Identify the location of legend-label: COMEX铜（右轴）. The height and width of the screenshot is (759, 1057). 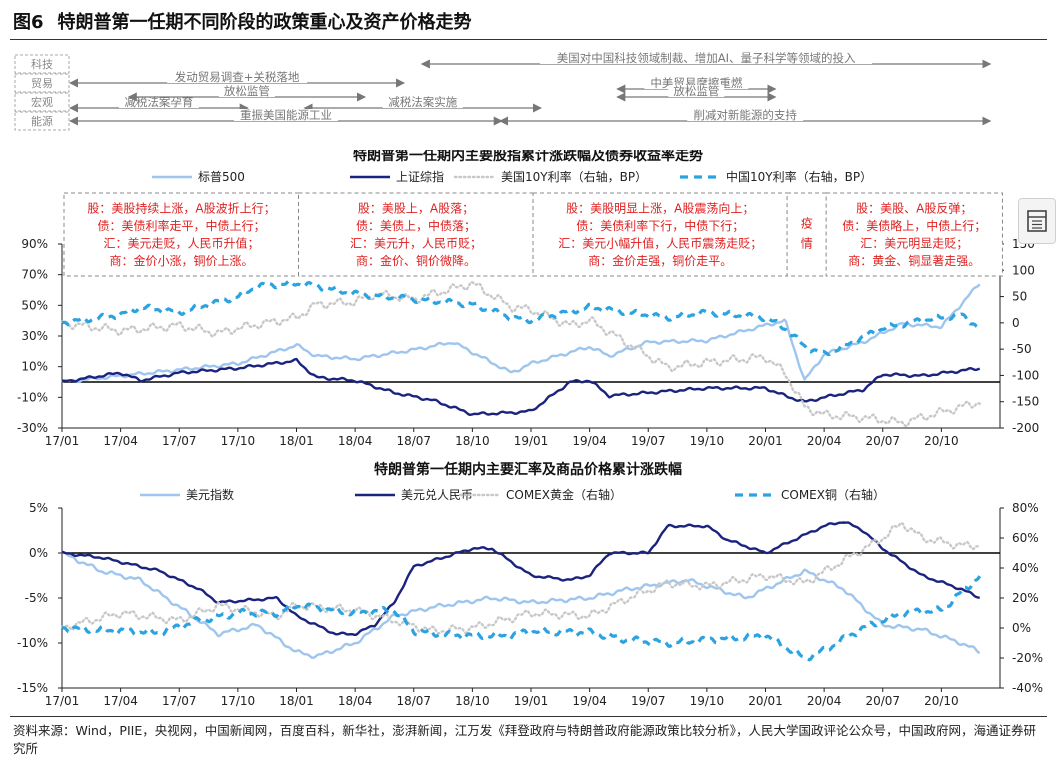
(833, 494).